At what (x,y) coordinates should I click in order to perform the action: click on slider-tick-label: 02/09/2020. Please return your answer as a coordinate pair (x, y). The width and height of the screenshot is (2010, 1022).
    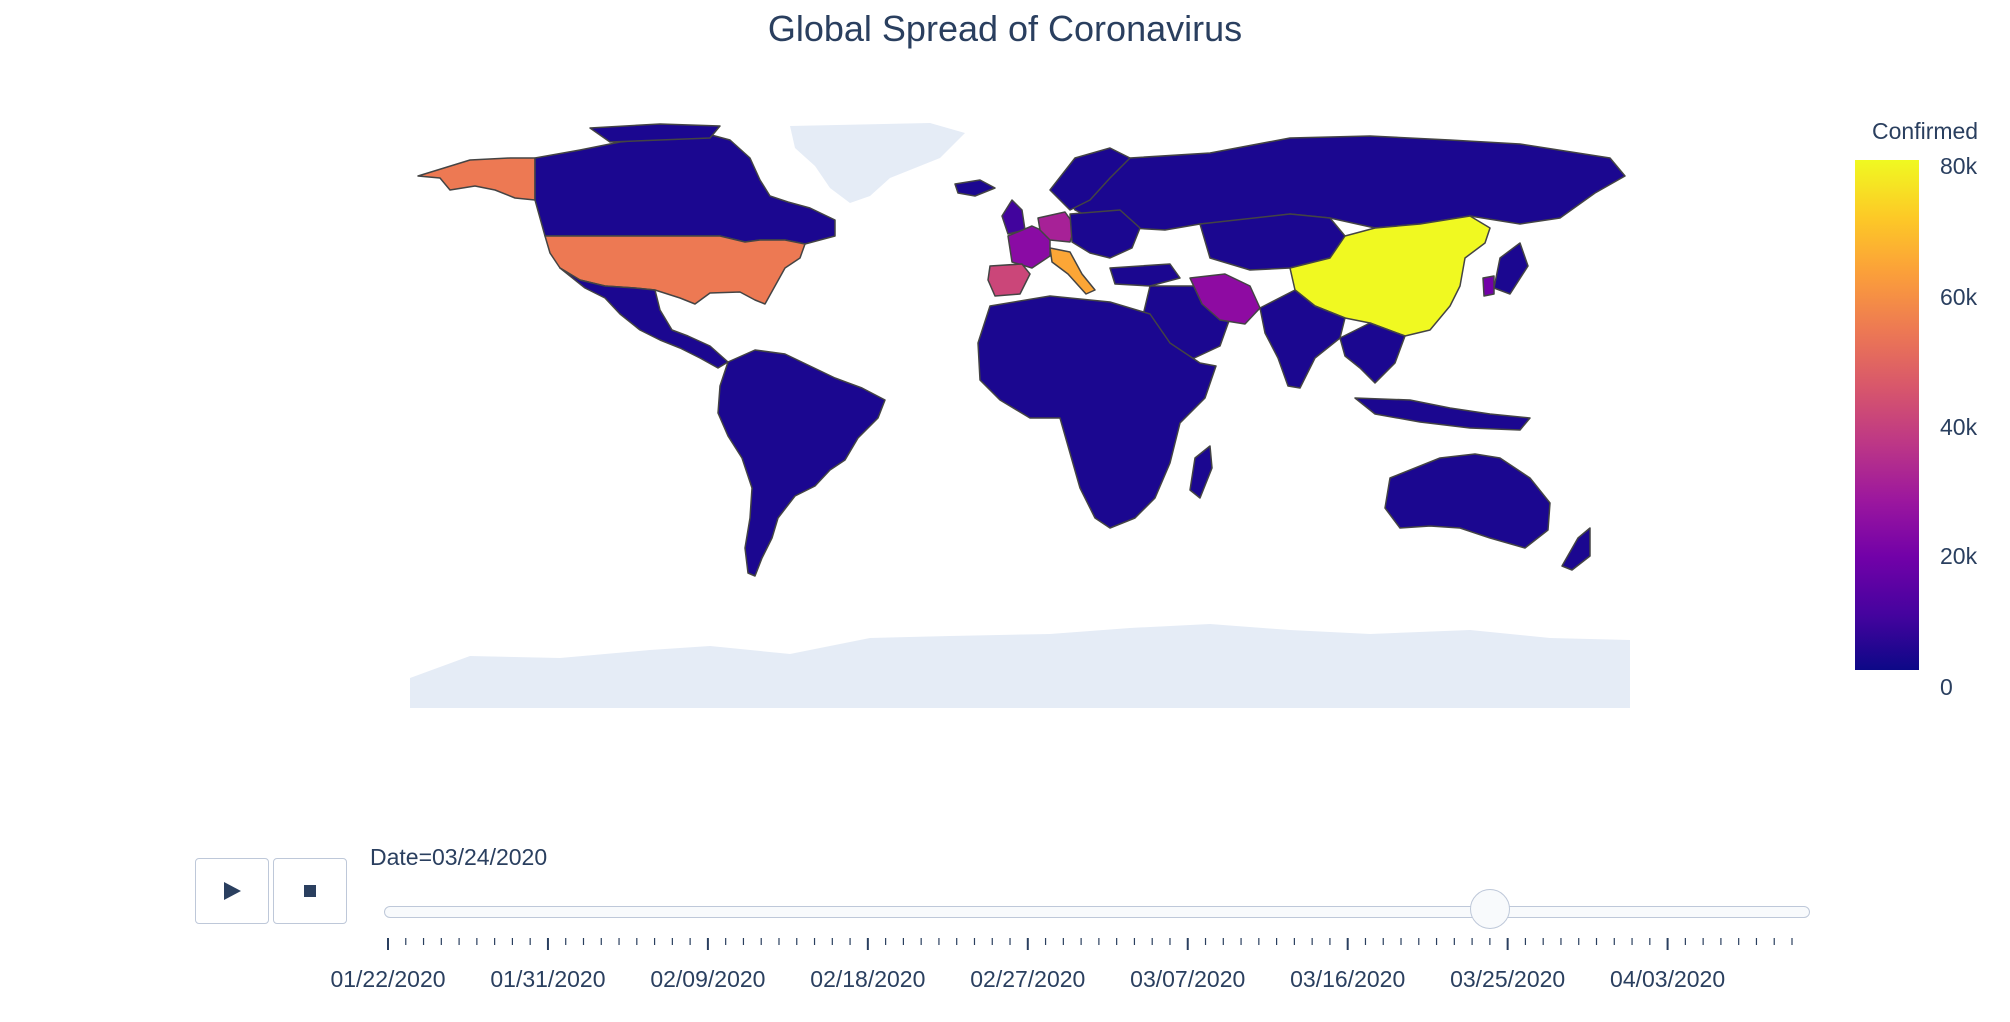
    Looking at the image, I should click on (708, 979).